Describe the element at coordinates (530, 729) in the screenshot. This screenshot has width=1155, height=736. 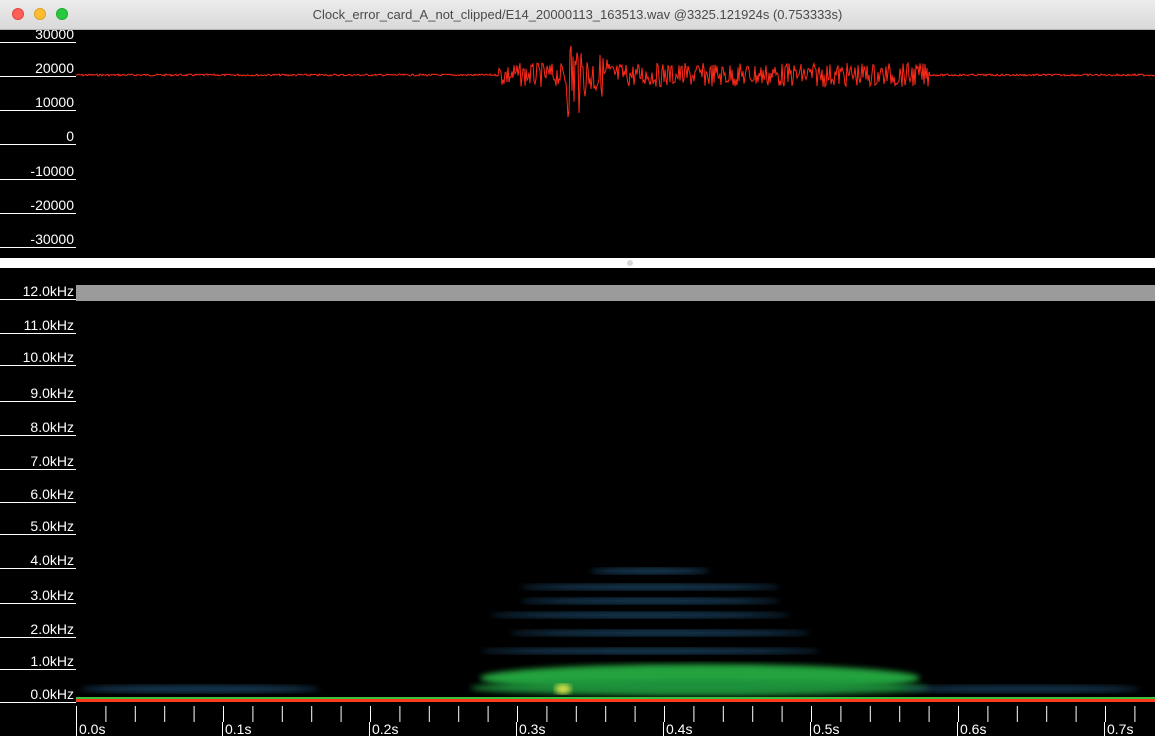
I see `time-axis-label: 0.3s` at that location.